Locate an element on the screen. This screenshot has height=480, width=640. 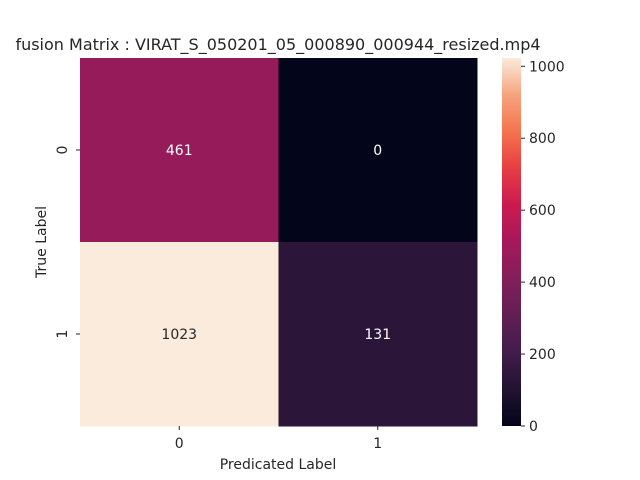
colorbar-tick-label: 600 is located at coordinates (542, 211).